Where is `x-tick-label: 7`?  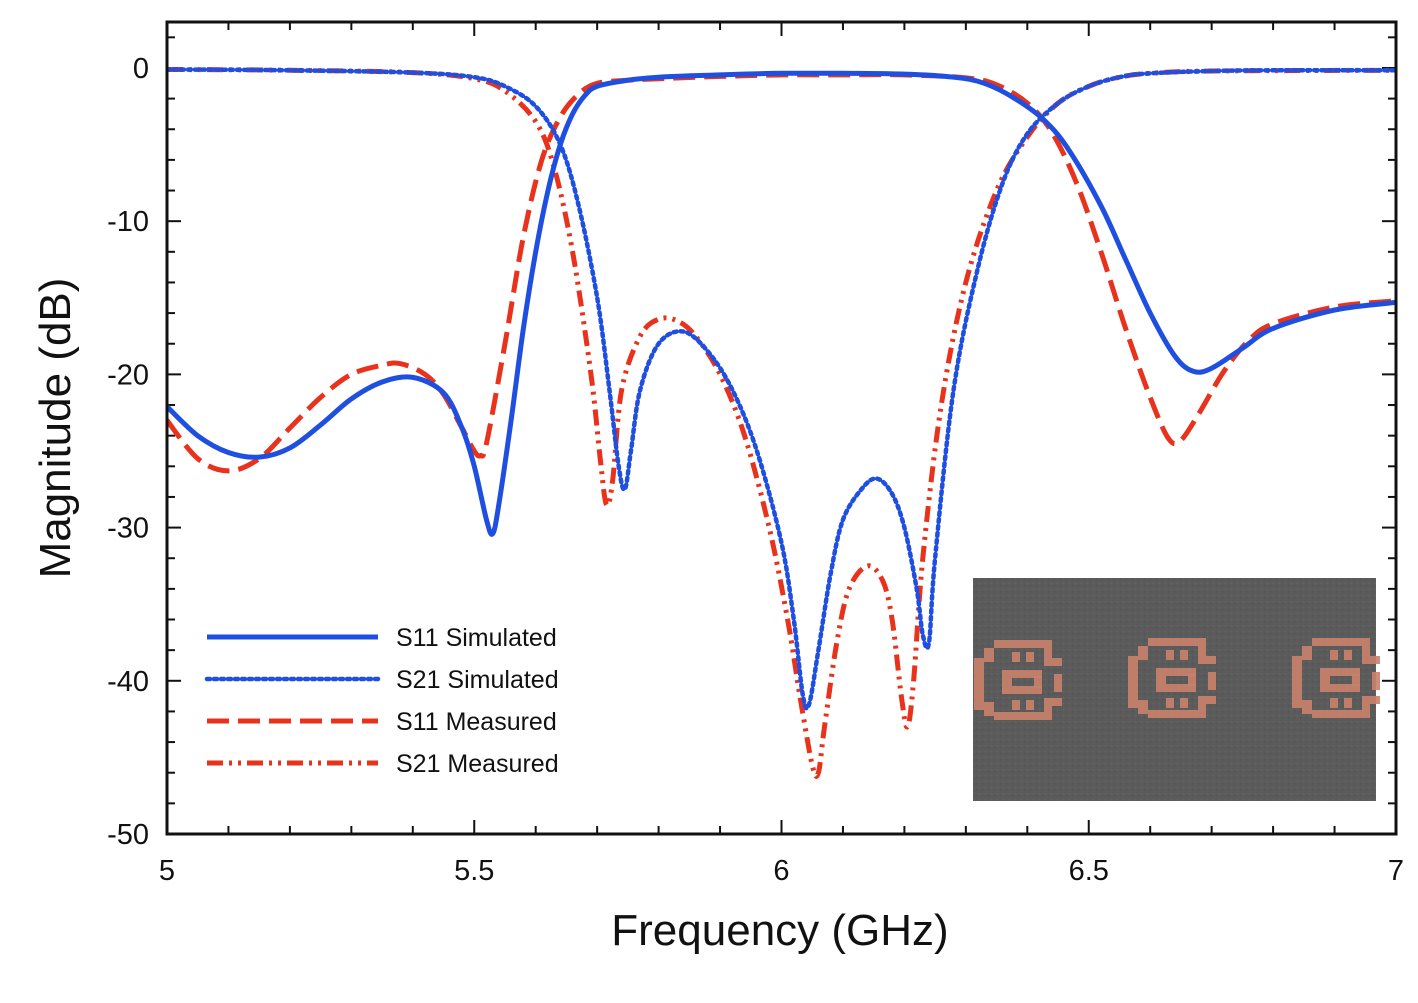
x-tick-label: 7 is located at coordinates (1396, 871).